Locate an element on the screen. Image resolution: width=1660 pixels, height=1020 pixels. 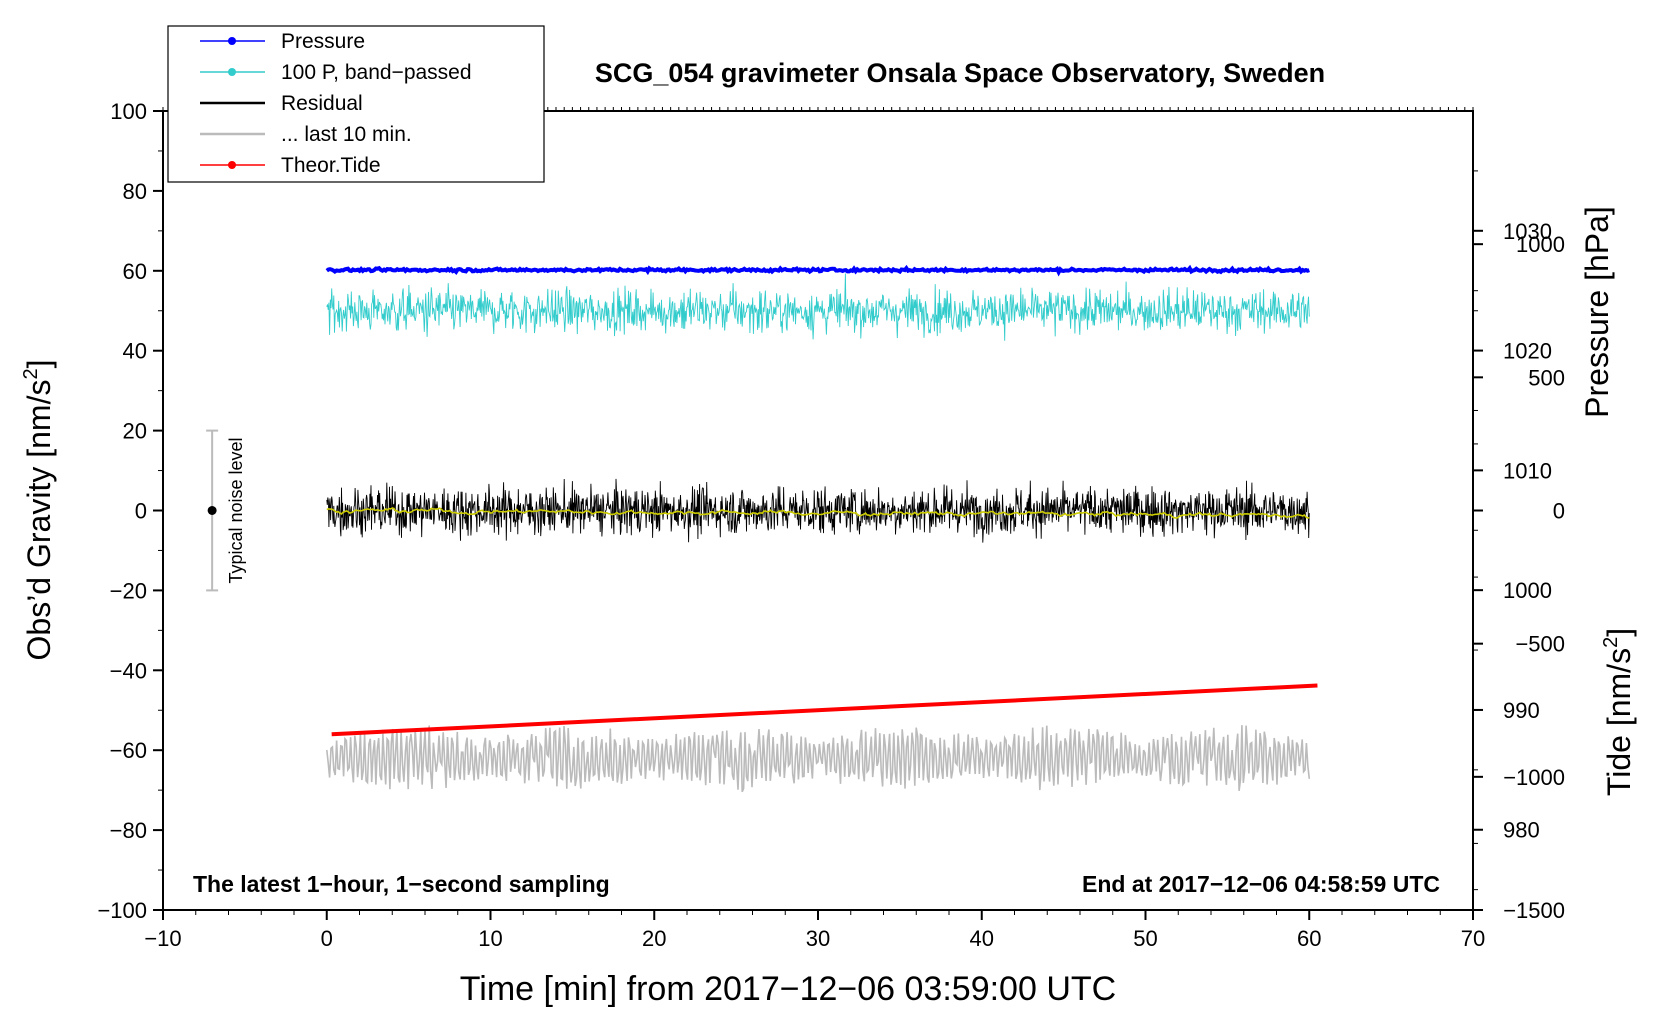
x-tick-label: 30 is located at coordinates (818, 938).